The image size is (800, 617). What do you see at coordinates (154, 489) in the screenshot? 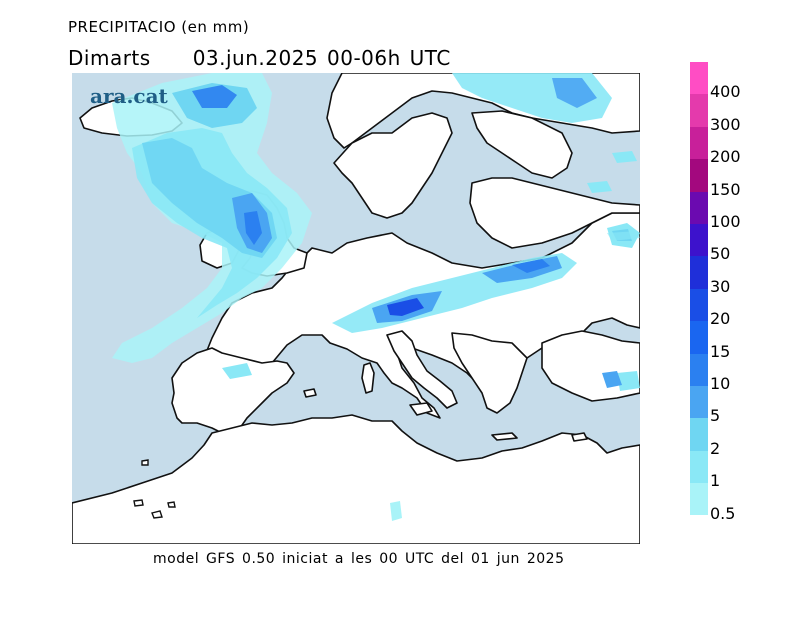
I see `atlantic-islands` at bounding box center [154, 489].